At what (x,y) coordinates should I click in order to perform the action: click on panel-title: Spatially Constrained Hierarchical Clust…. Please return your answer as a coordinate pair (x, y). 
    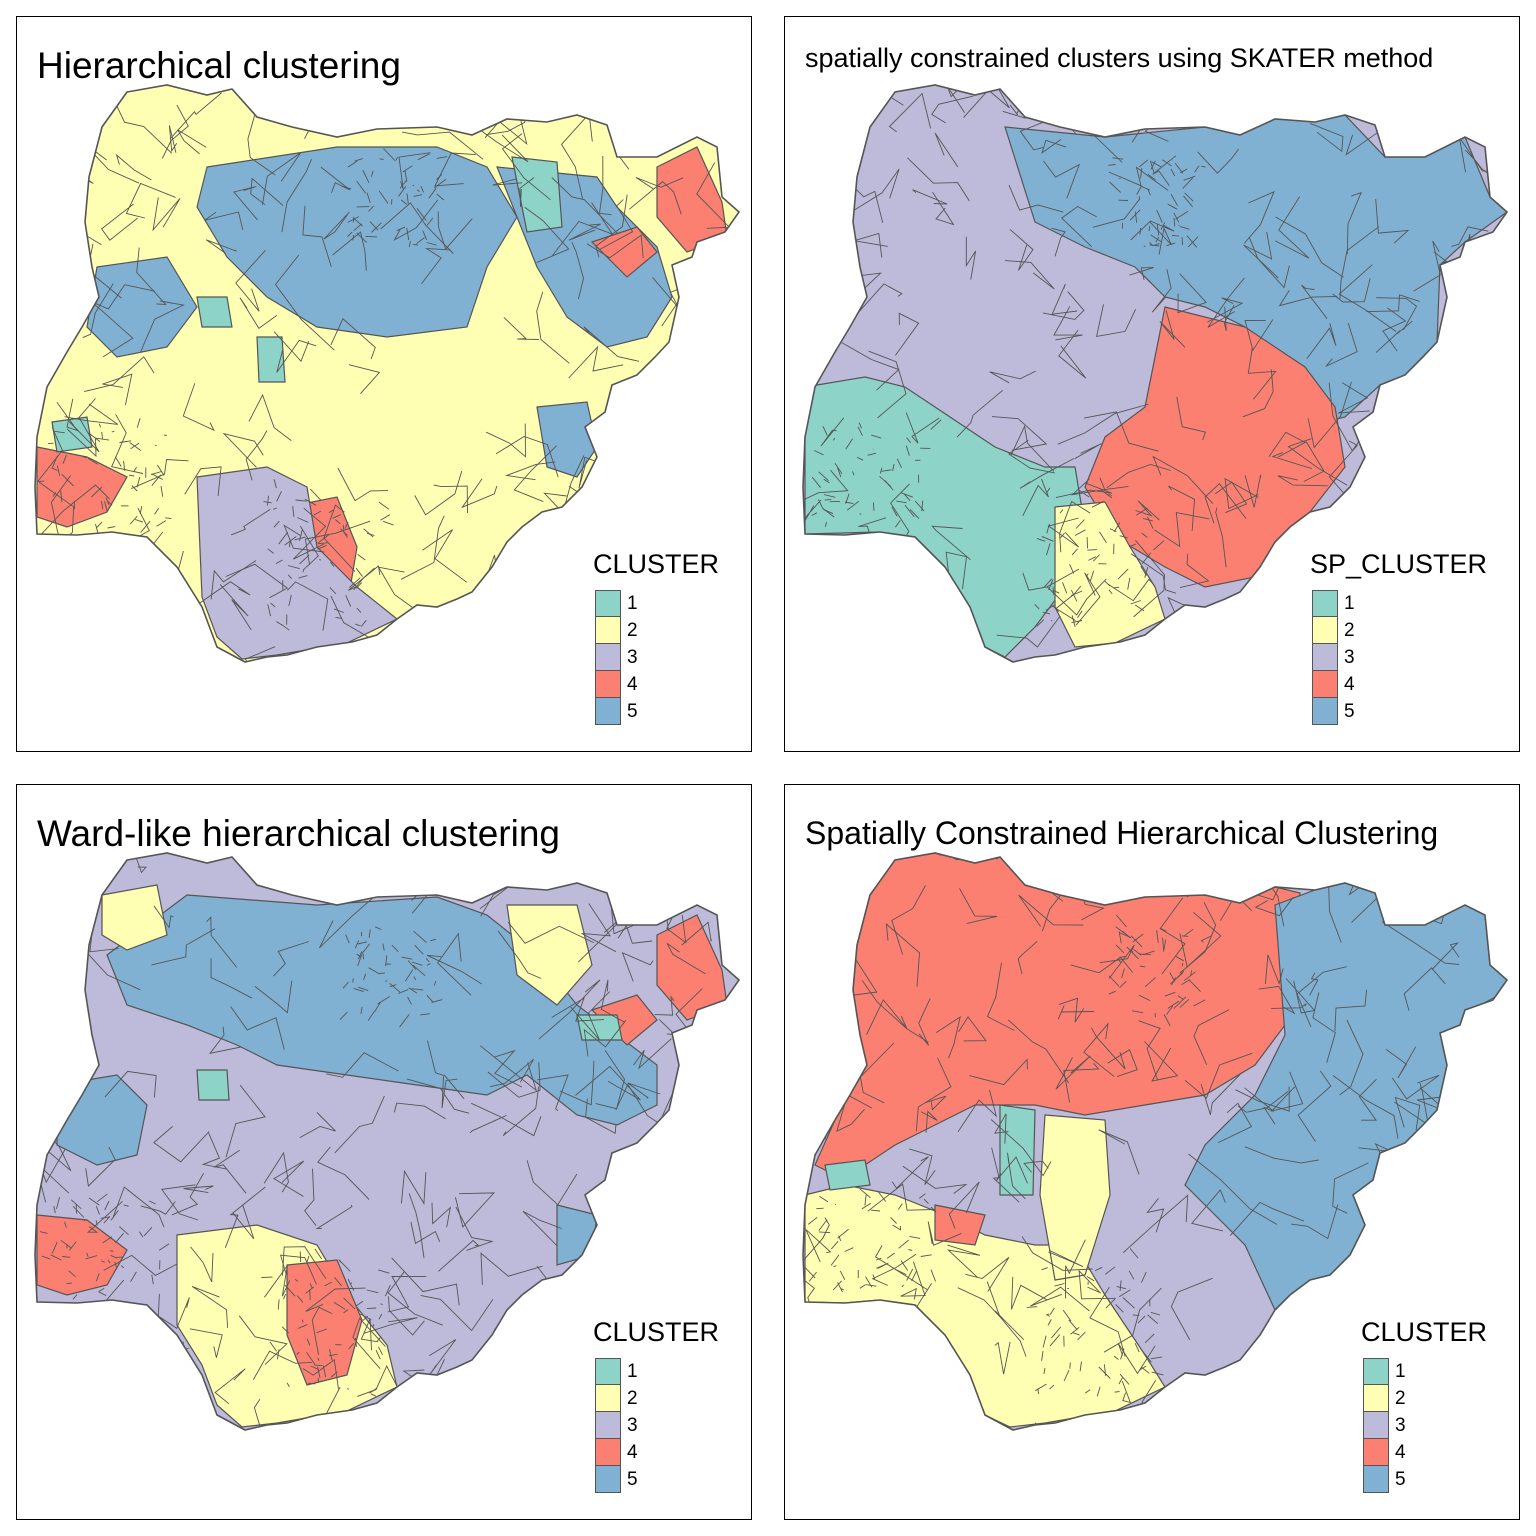
    Looking at the image, I should click on (1122, 833).